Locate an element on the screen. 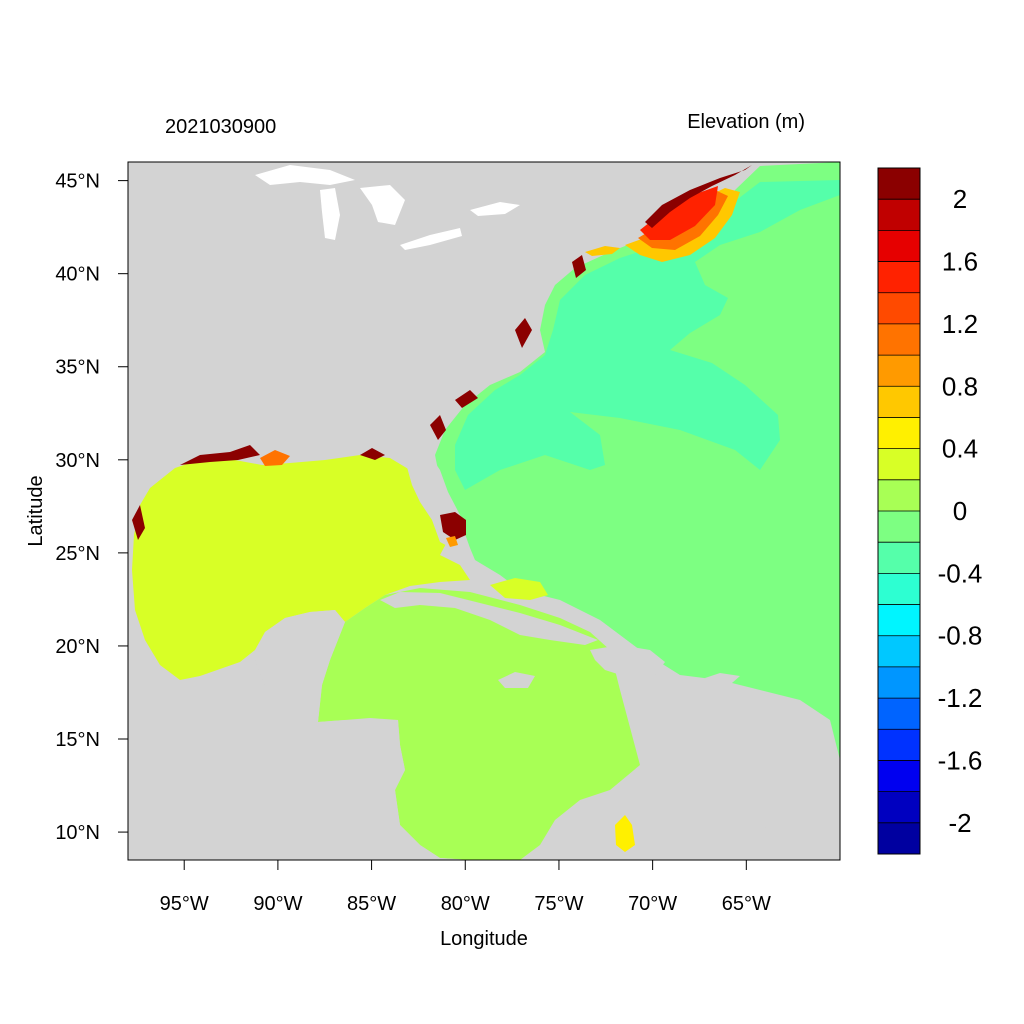 The image size is (1024, 1024). colorbar-label: 0.4 is located at coordinates (960, 449).